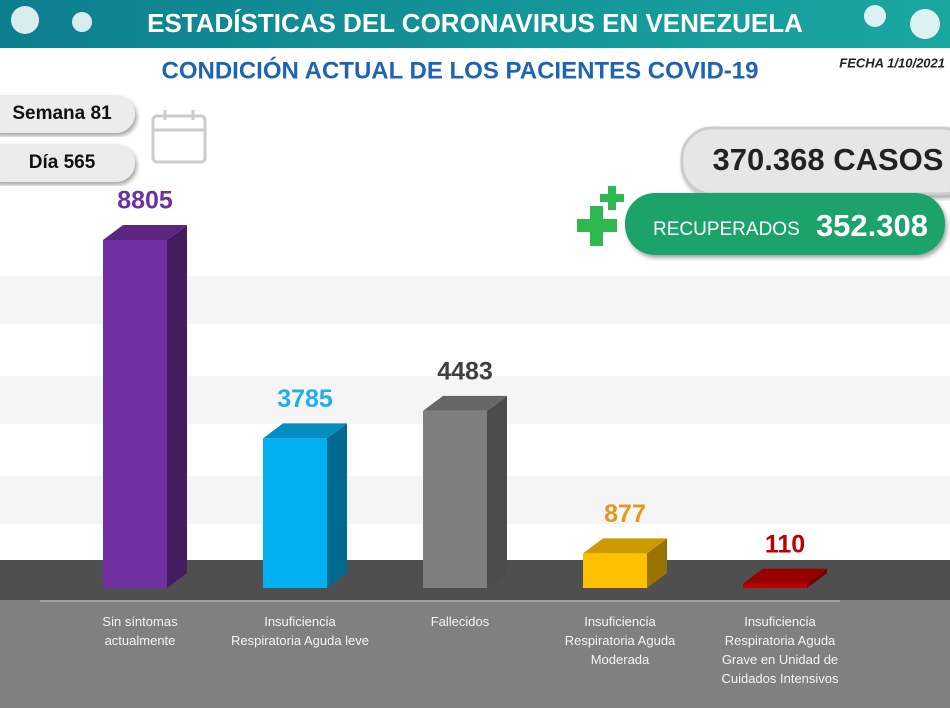  I want to click on recovered-label: RECUPERADOS, so click(726, 229).